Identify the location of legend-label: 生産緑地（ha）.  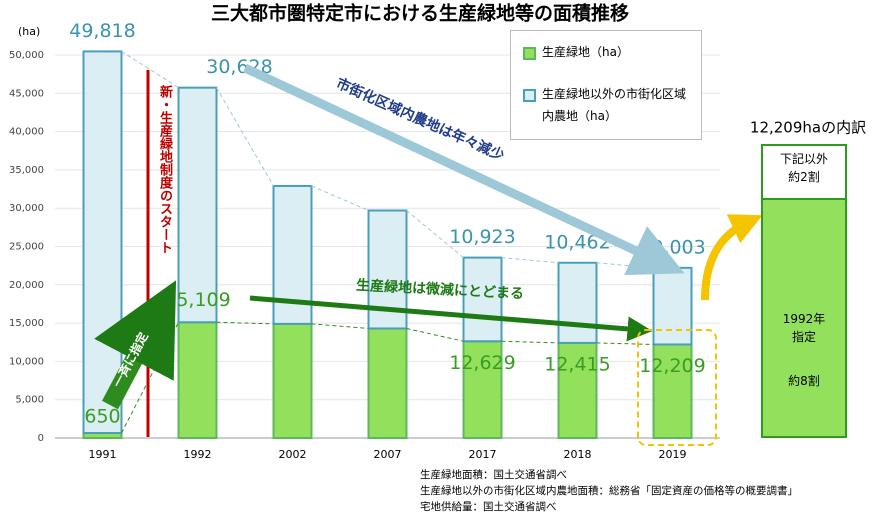
(585, 52).